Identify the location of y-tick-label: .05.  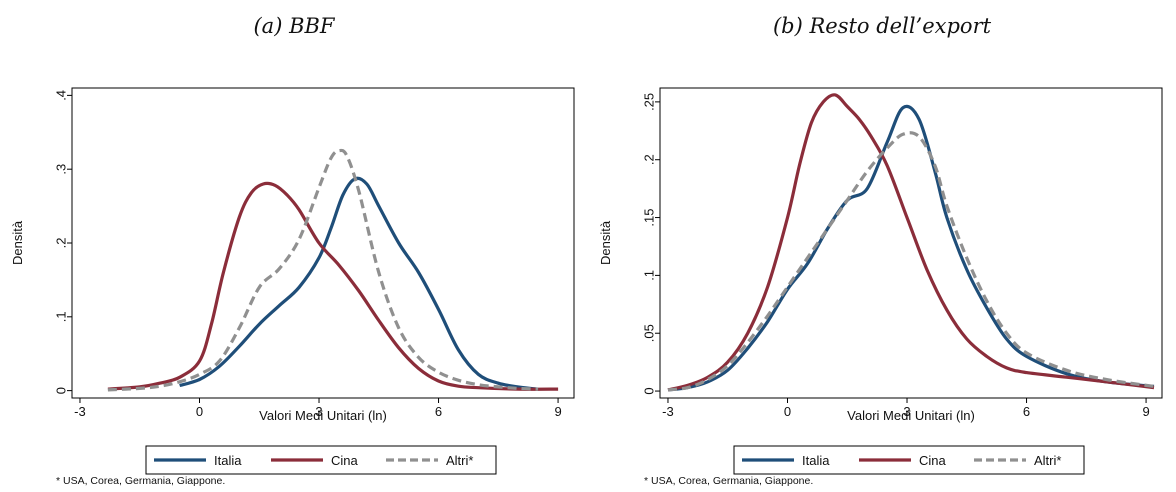
(648, 333).